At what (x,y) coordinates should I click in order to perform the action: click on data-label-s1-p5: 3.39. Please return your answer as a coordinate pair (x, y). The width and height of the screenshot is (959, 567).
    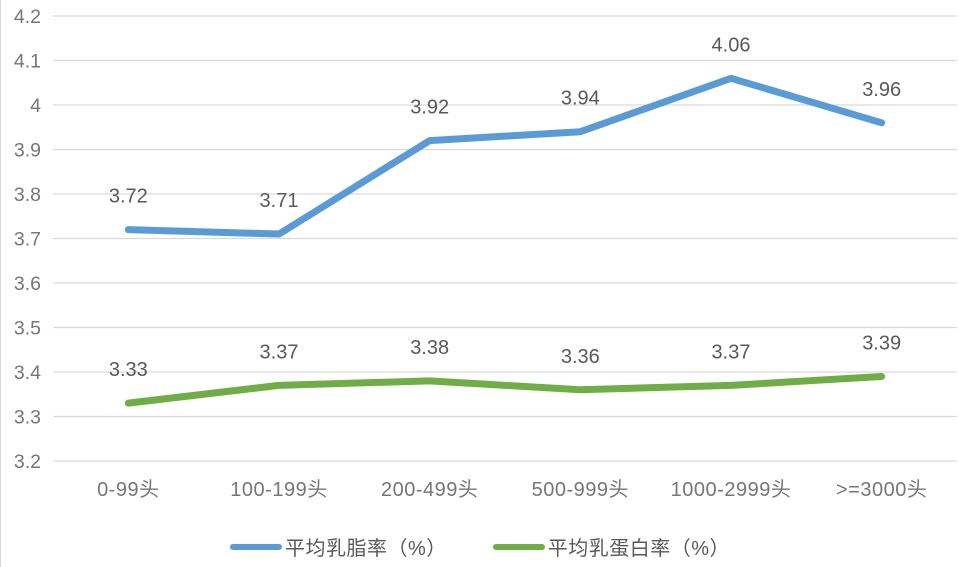
    Looking at the image, I should click on (881, 343).